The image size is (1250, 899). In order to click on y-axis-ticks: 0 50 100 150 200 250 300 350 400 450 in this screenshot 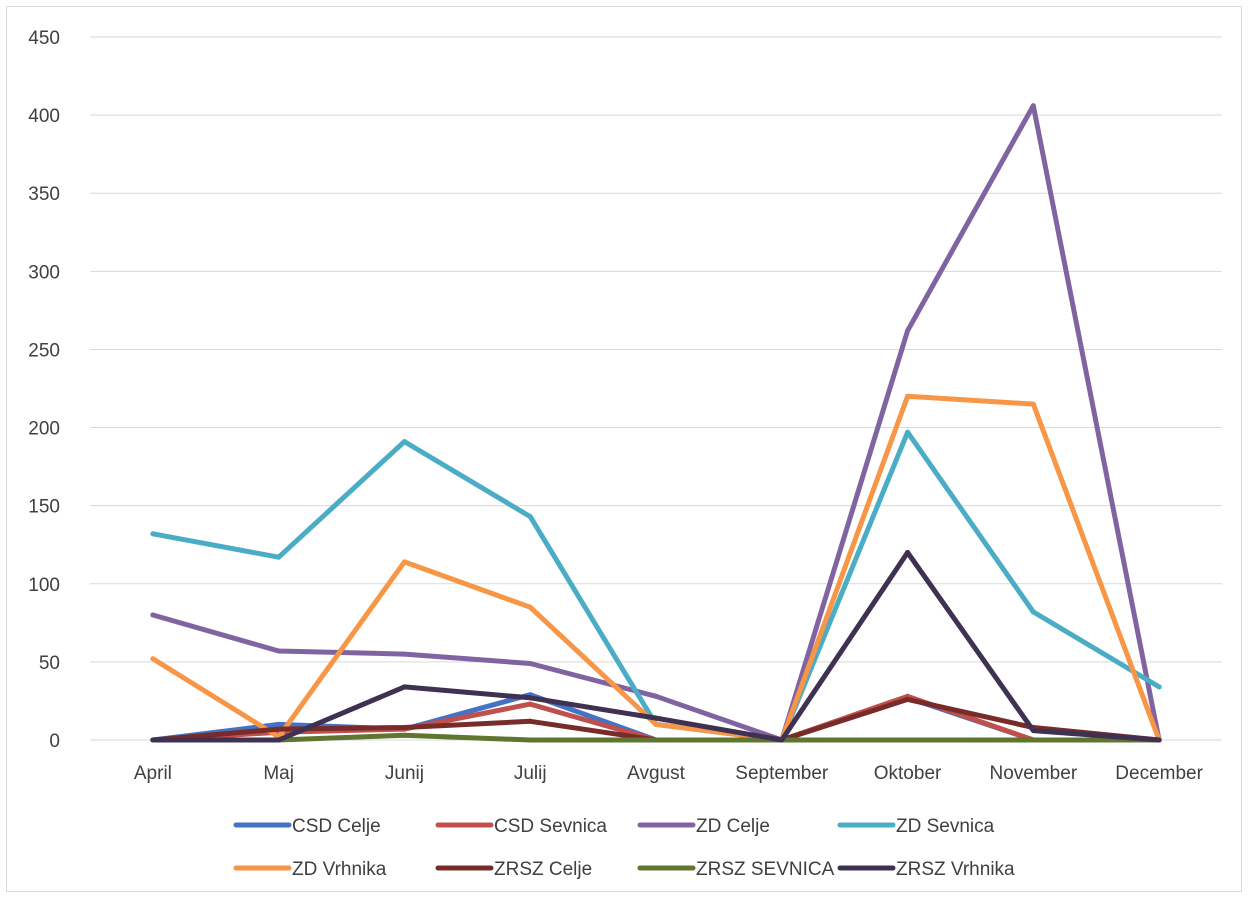, I will do `click(44, 390)`.